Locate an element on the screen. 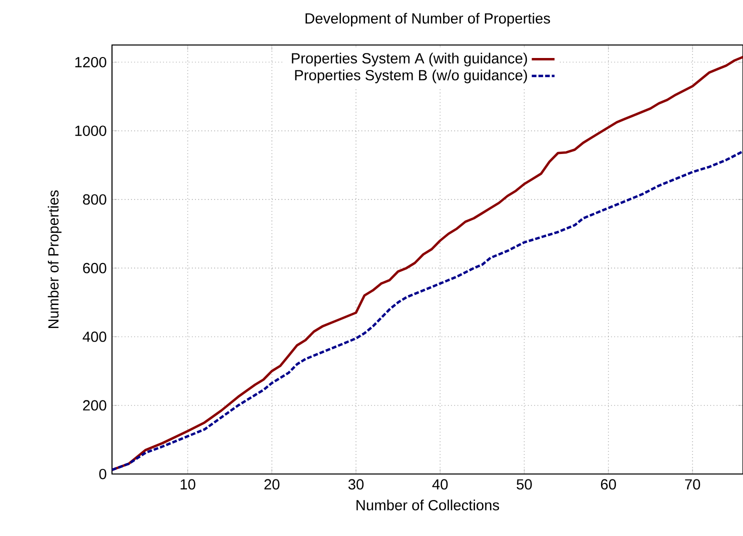 The image size is (743, 536). y-tick-label: 1200 is located at coordinates (90, 62).